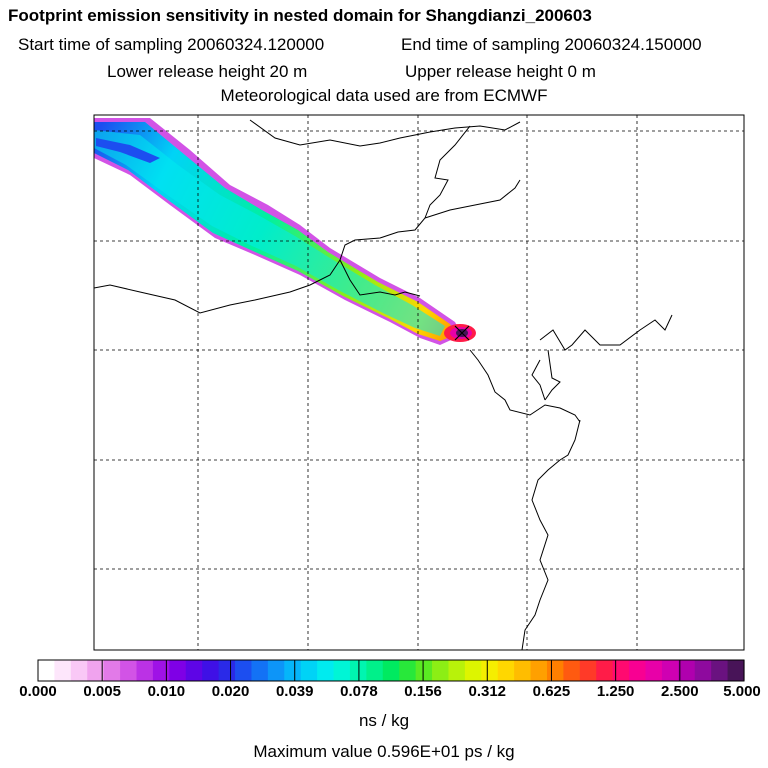 Image resolution: width=768 pixels, height=768 pixels. I want to click on lower-release-height: Lower release height 20 m, so click(207, 71).